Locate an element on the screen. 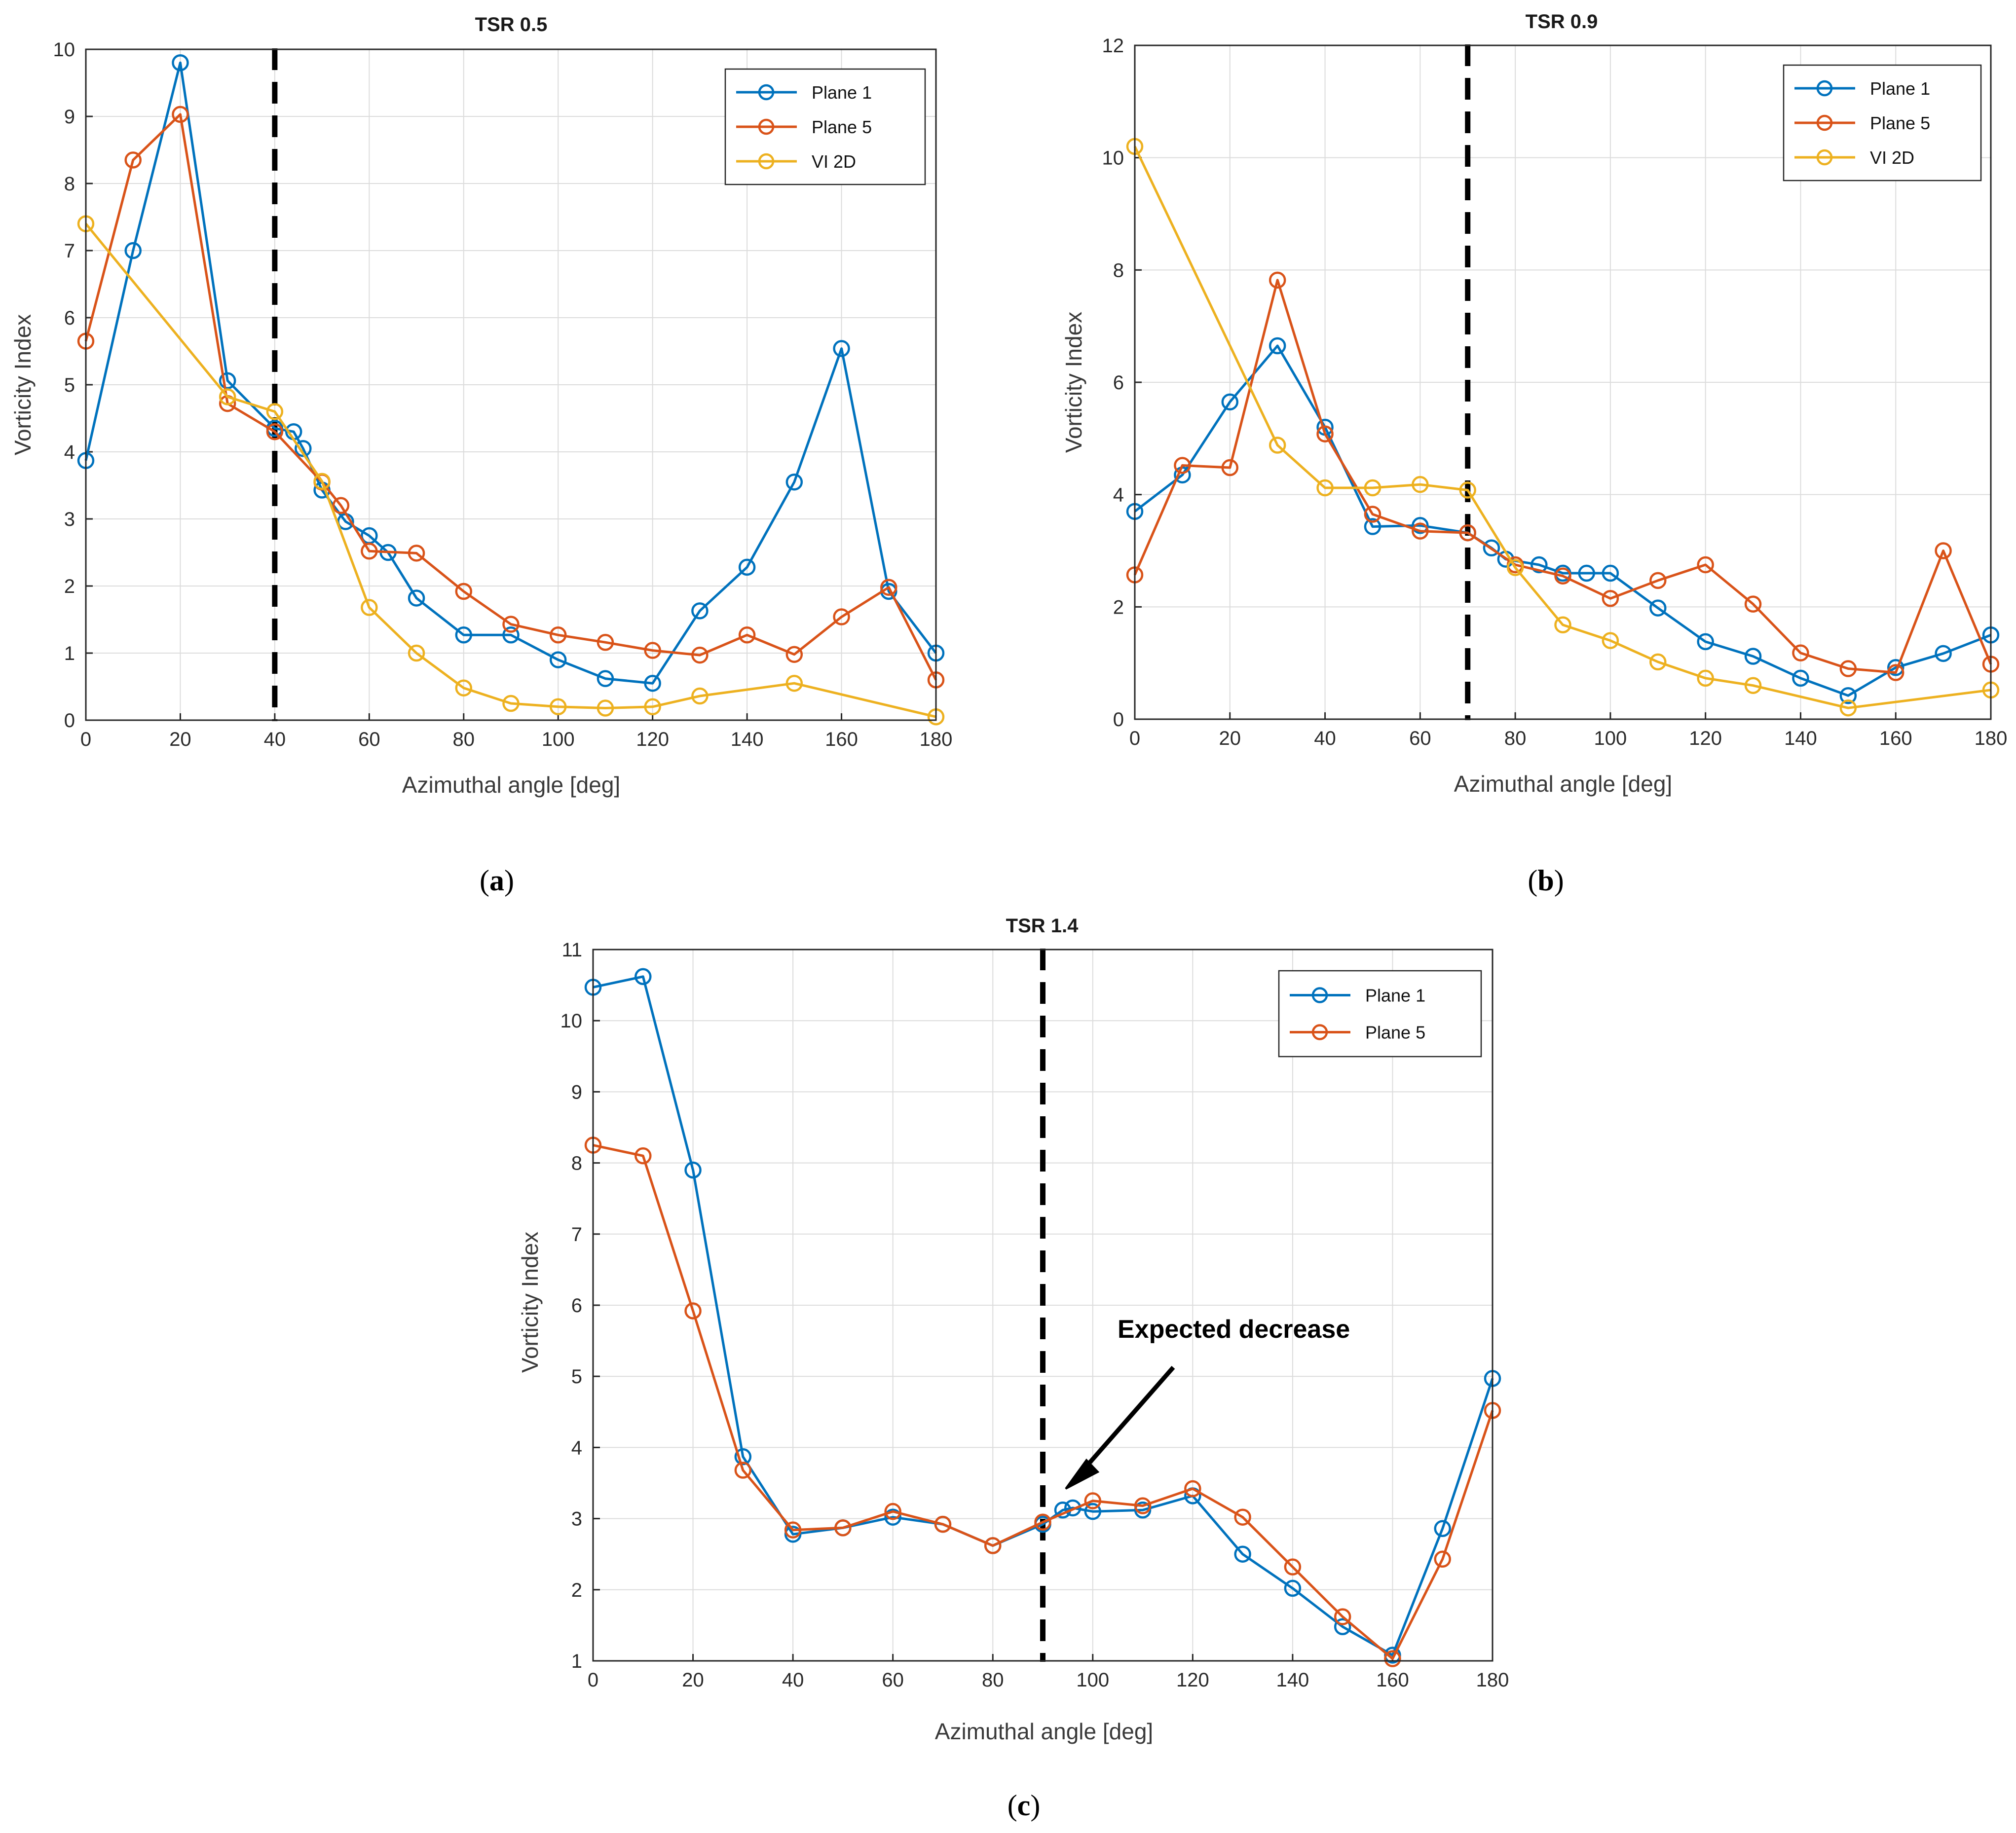 This screenshot has height=1833, width=2016. panel-a-y-ticks: 0 1 2 3 4 5 6 7 8 9 10 is located at coordinates (73, 385).